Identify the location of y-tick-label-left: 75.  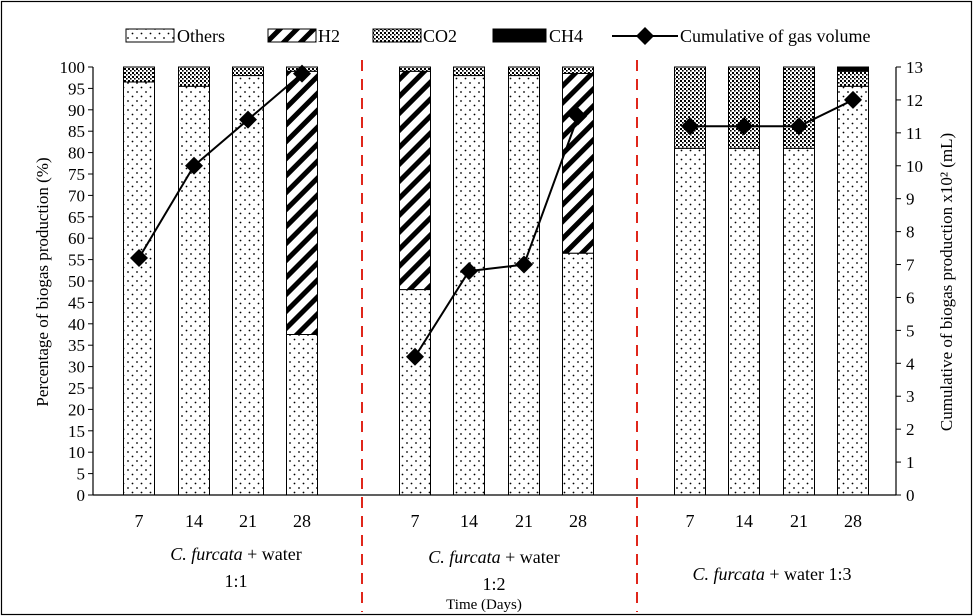
(76, 174).